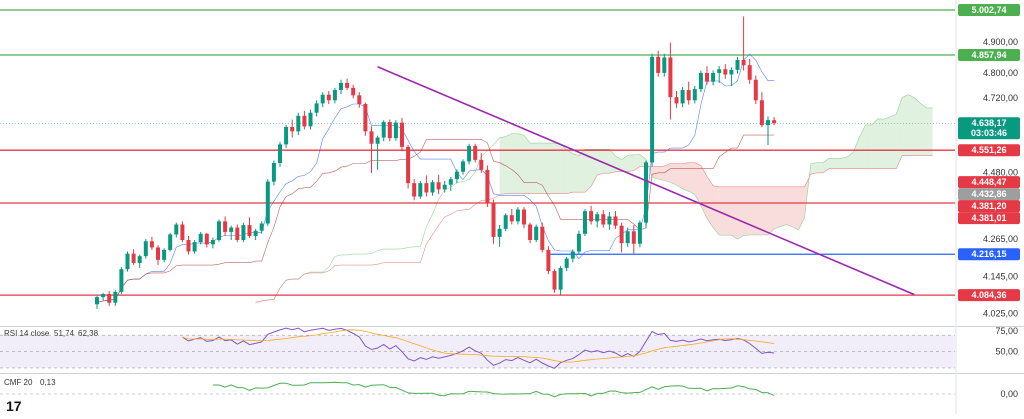 The height and width of the screenshot is (419, 1024). What do you see at coordinates (1000, 314) in the screenshot?
I see `price-tick-label: 4.025,00` at bounding box center [1000, 314].